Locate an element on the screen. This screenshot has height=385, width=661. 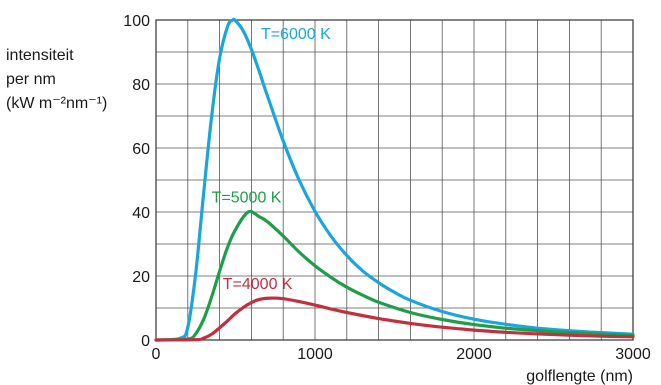
y-tick-label: 80 is located at coordinates (141, 85).